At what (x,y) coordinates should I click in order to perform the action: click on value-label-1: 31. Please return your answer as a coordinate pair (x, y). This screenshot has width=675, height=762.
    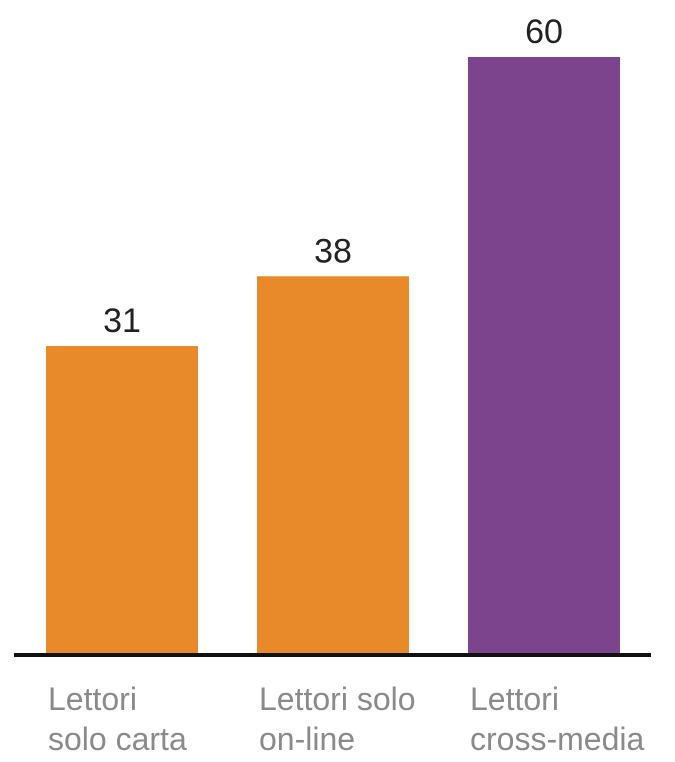
    Looking at the image, I should click on (122, 321).